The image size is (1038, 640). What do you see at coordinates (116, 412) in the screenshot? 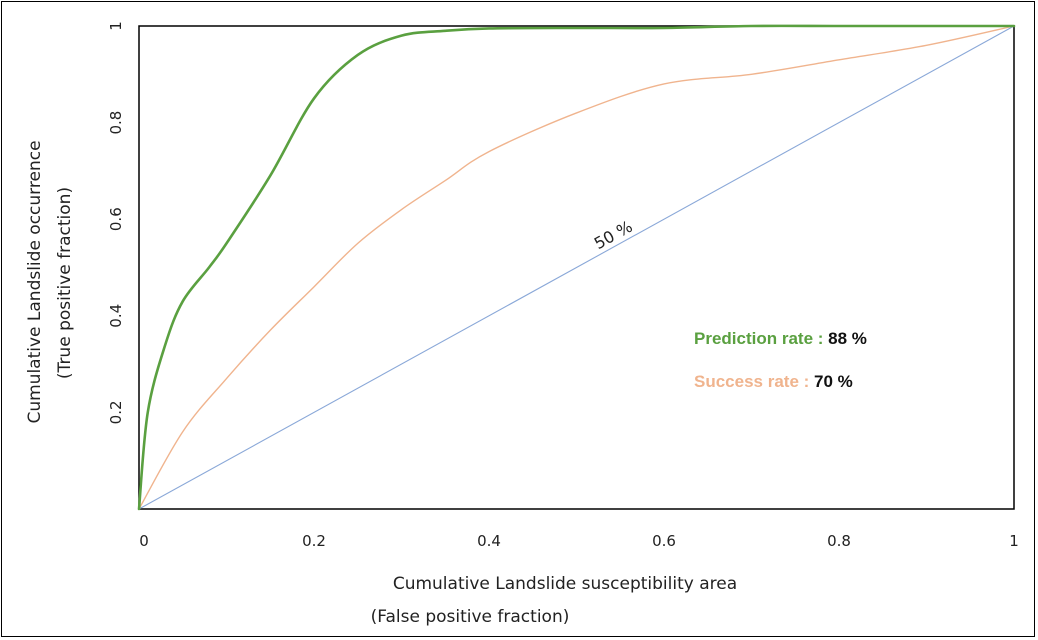
I see `y-tick-label: 0.2` at bounding box center [116, 412].